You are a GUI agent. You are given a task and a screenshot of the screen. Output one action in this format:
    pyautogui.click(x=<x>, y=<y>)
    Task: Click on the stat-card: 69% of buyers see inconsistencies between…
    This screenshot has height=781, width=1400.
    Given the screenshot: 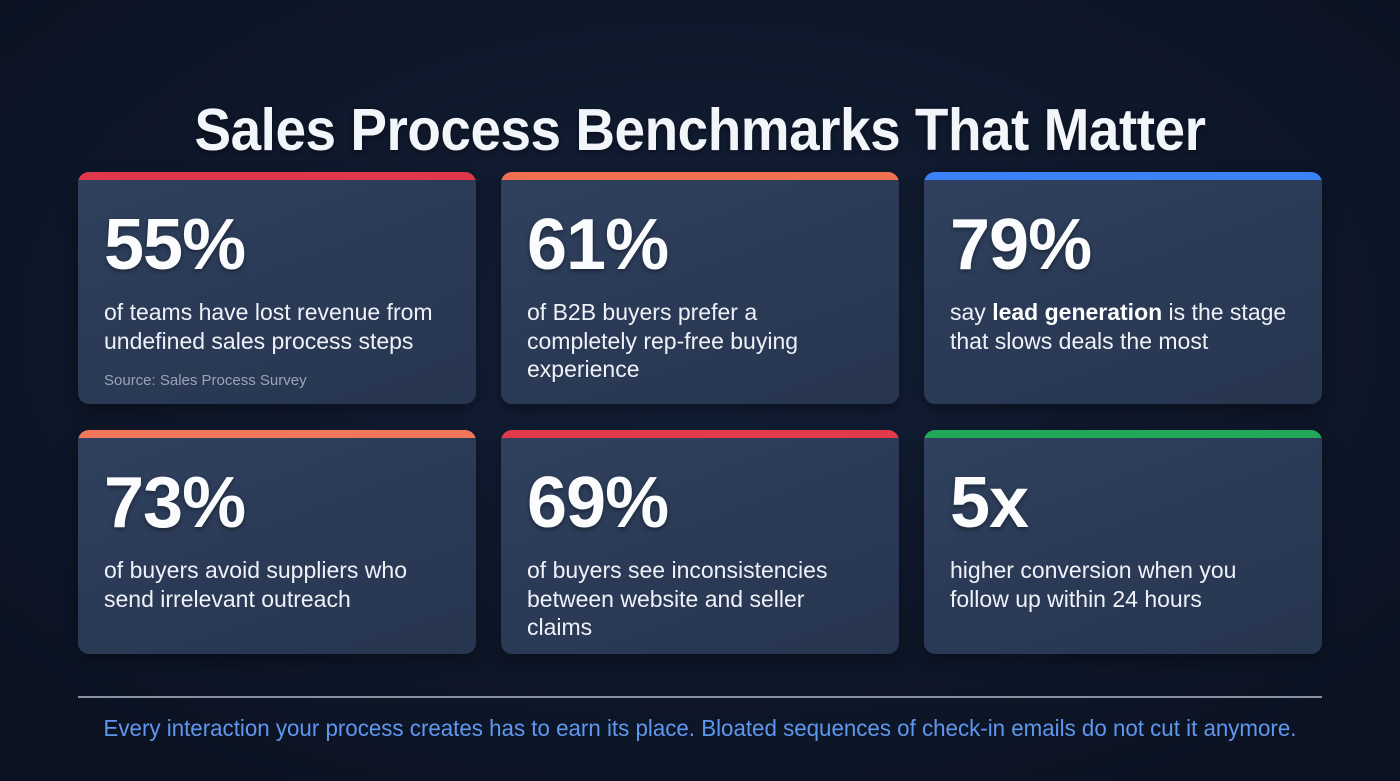 What is the action you would take?
    pyautogui.click(x=700, y=542)
    